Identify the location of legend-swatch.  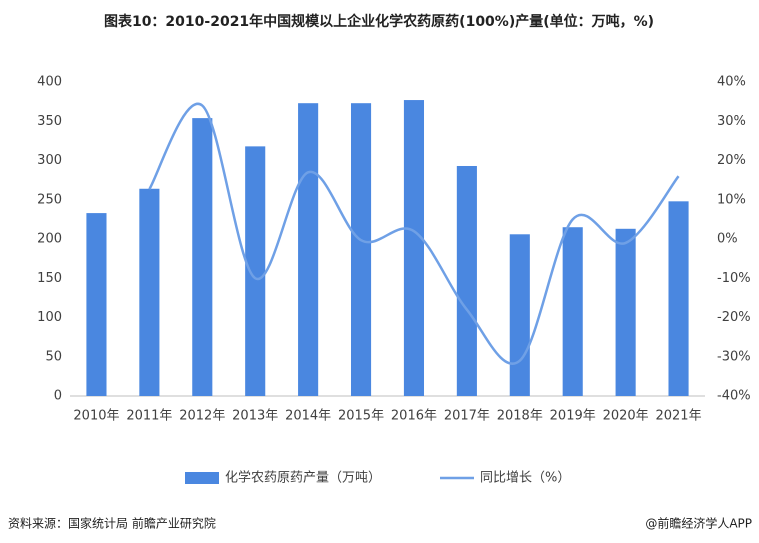
(202, 478).